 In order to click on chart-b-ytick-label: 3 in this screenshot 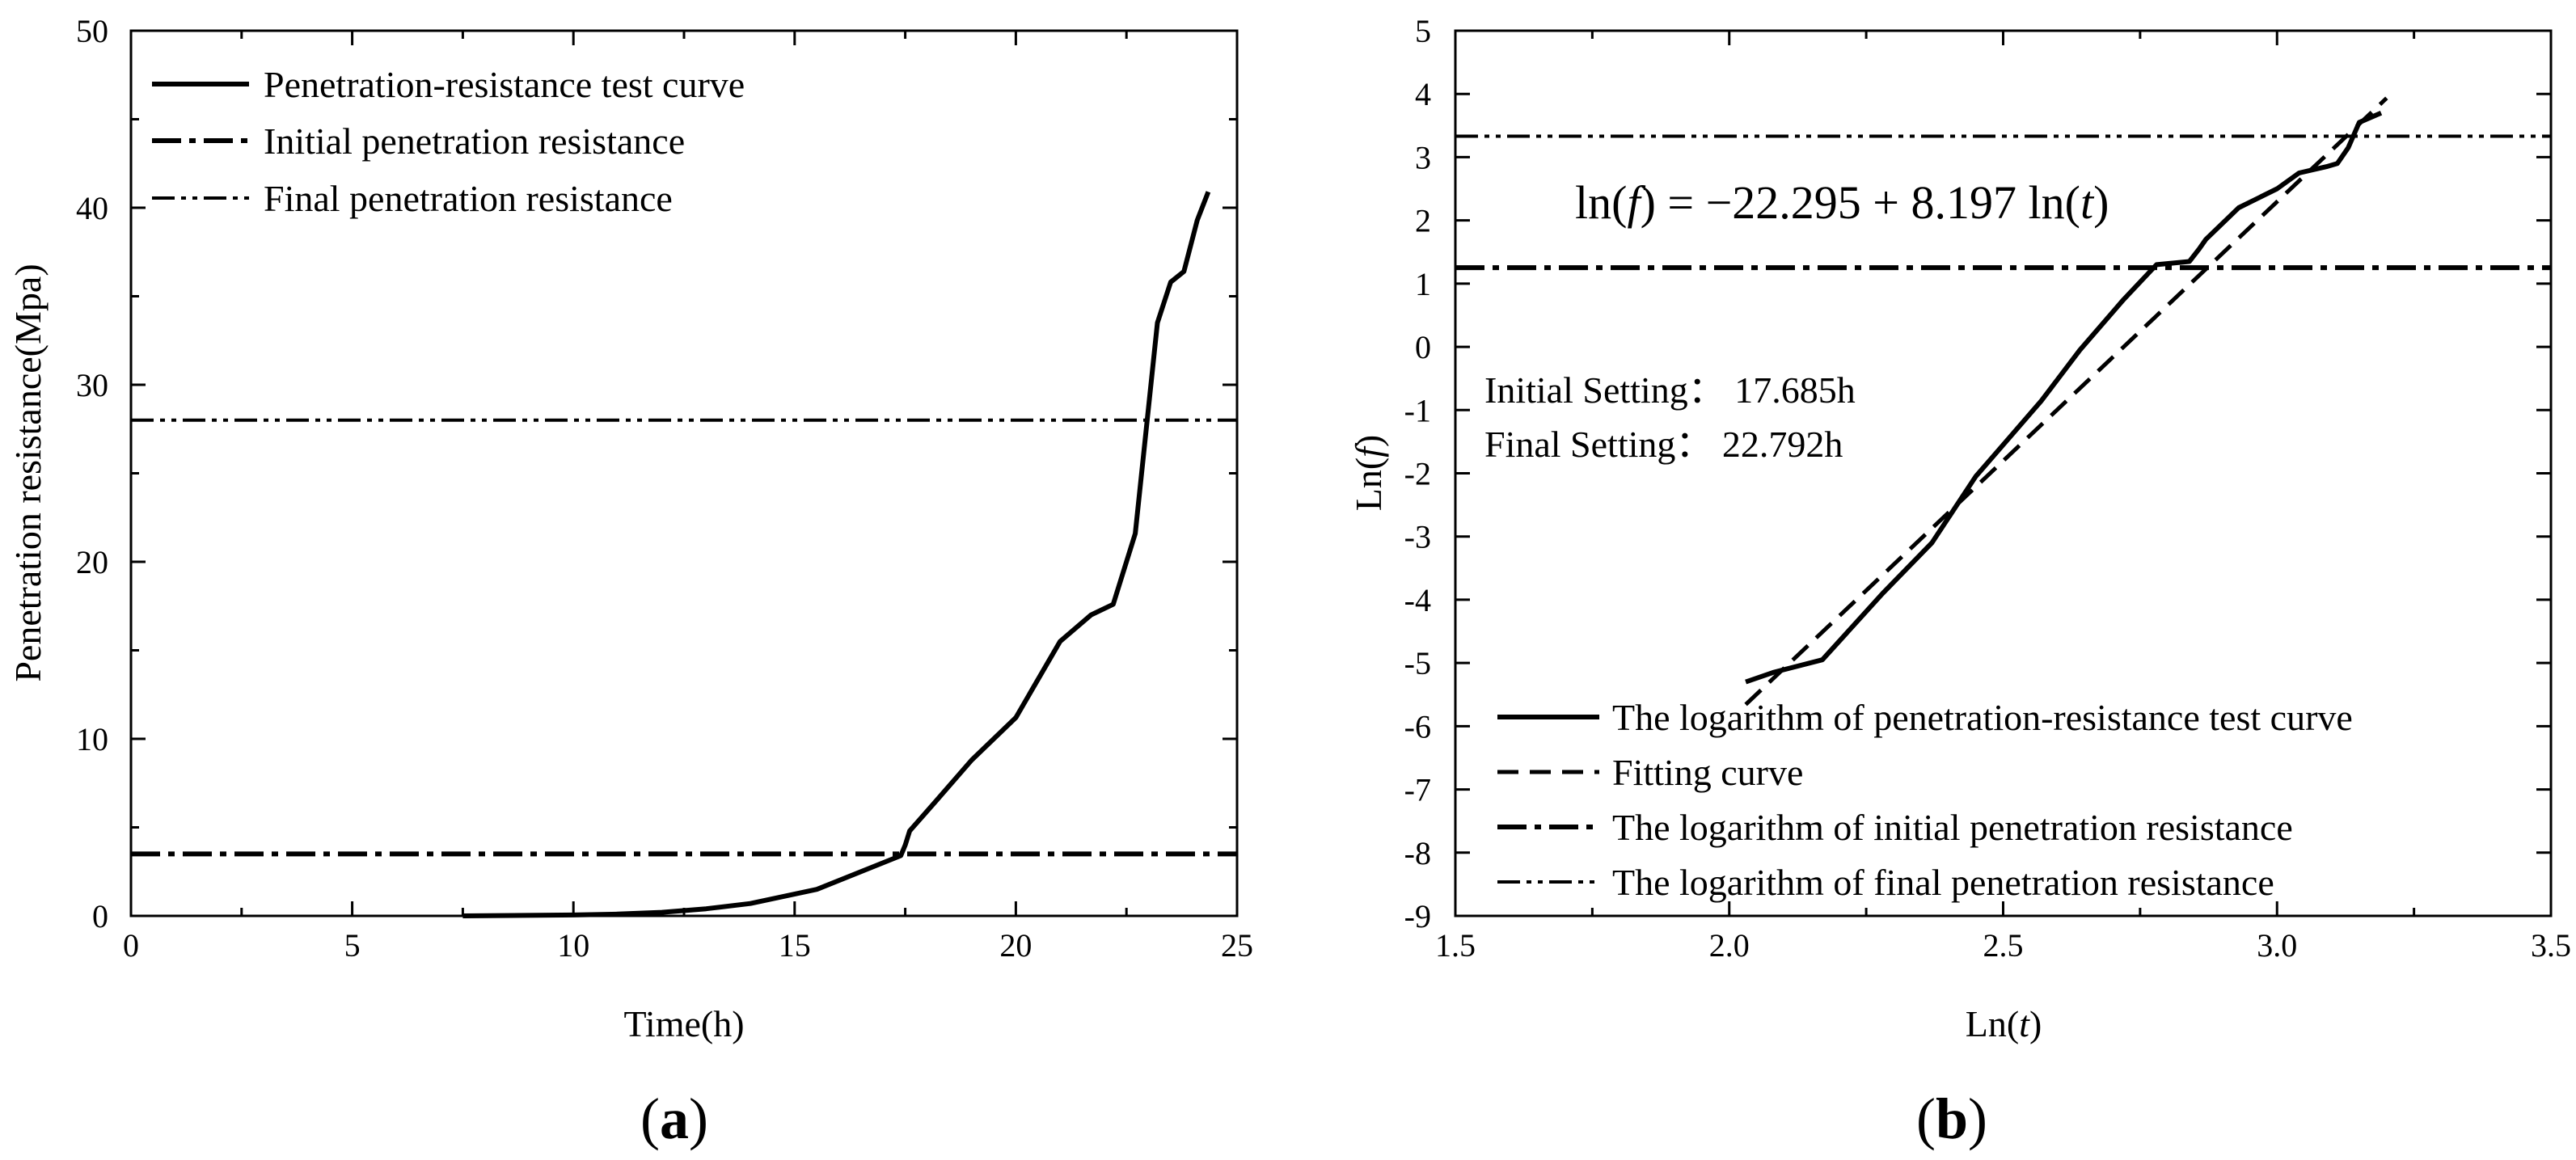, I will do `click(1423, 157)`.